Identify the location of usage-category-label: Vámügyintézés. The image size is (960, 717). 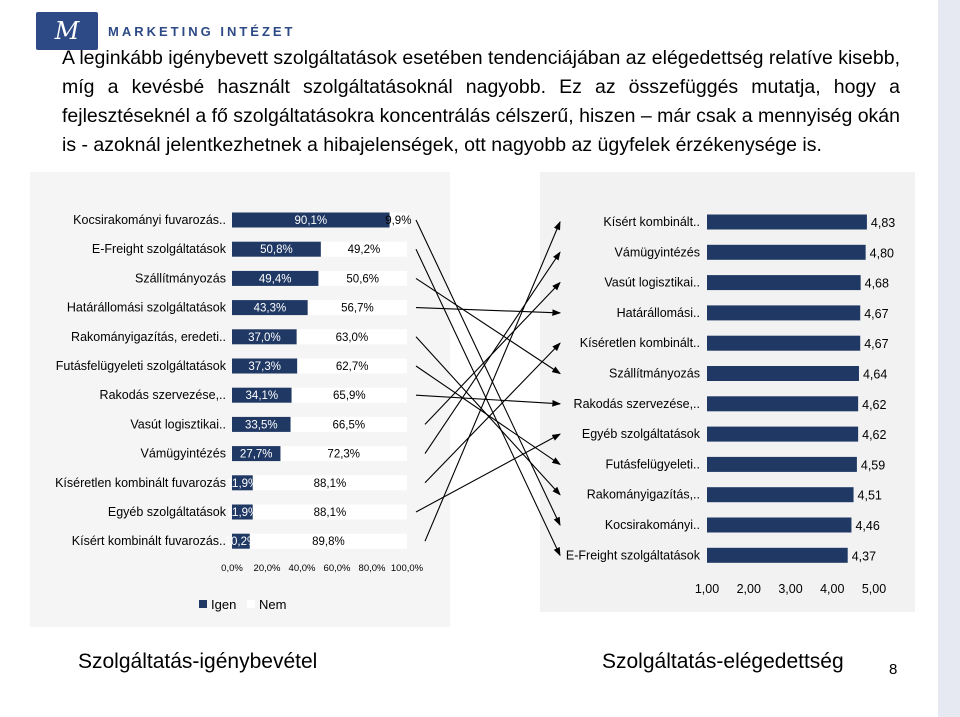
(183, 454).